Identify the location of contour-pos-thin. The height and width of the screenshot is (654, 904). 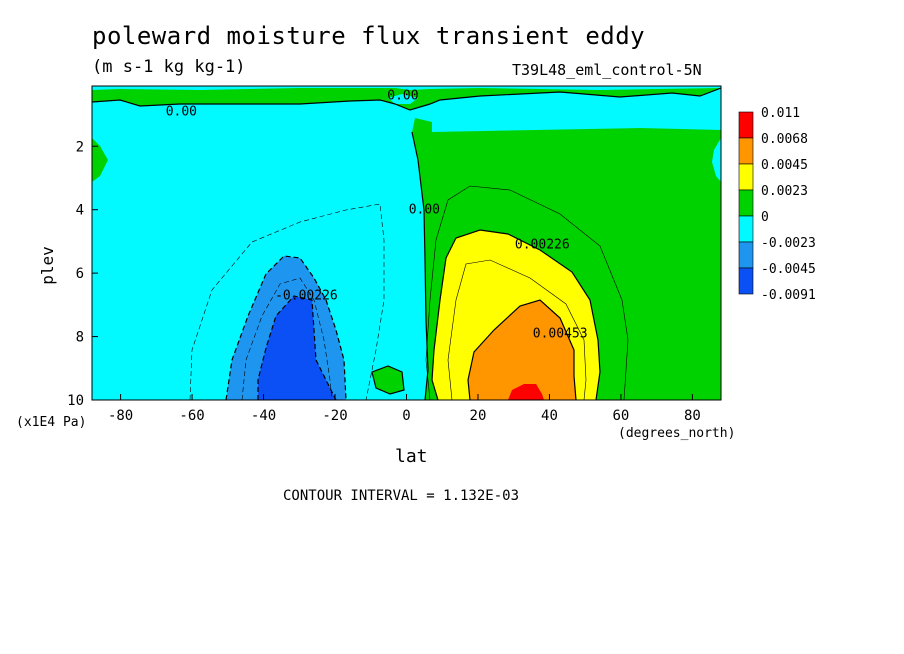
(527, 292).